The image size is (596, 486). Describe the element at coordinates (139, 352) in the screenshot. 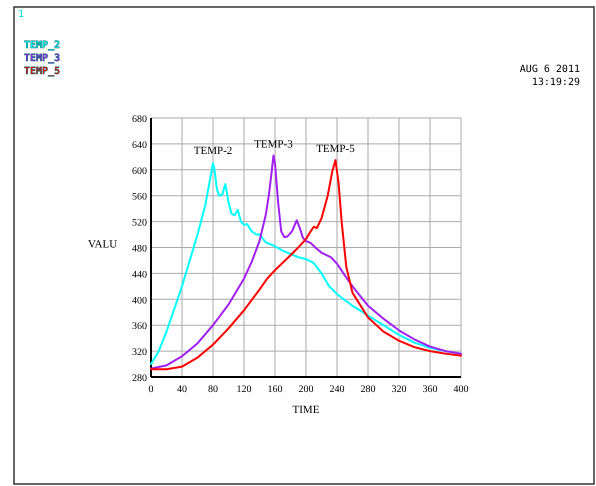

I see `y-tick-label: 320` at that location.